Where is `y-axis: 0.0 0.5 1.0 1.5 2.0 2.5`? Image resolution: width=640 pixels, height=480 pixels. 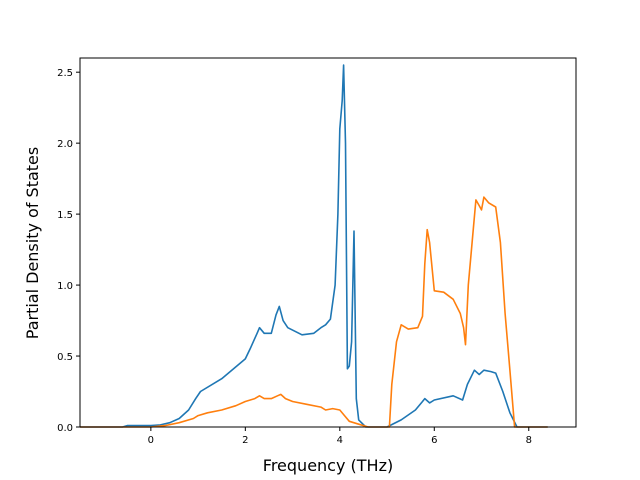
y-axis: 0.0 0.5 1.0 1.5 2.0 2.5 is located at coordinates (68, 251).